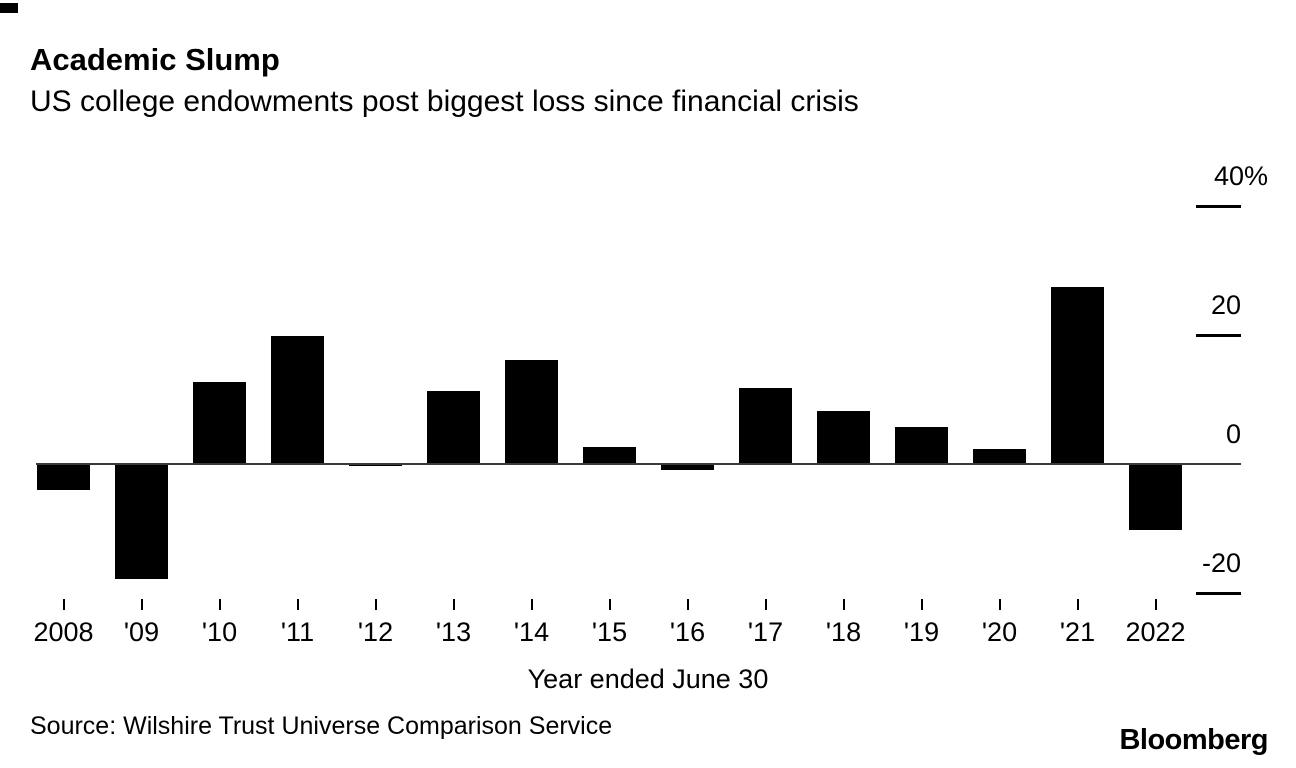 Image resolution: width=1296 pixels, height=768 pixels. What do you see at coordinates (648, 679) in the screenshot?
I see `x-axis-caption: Year ended June 30` at bounding box center [648, 679].